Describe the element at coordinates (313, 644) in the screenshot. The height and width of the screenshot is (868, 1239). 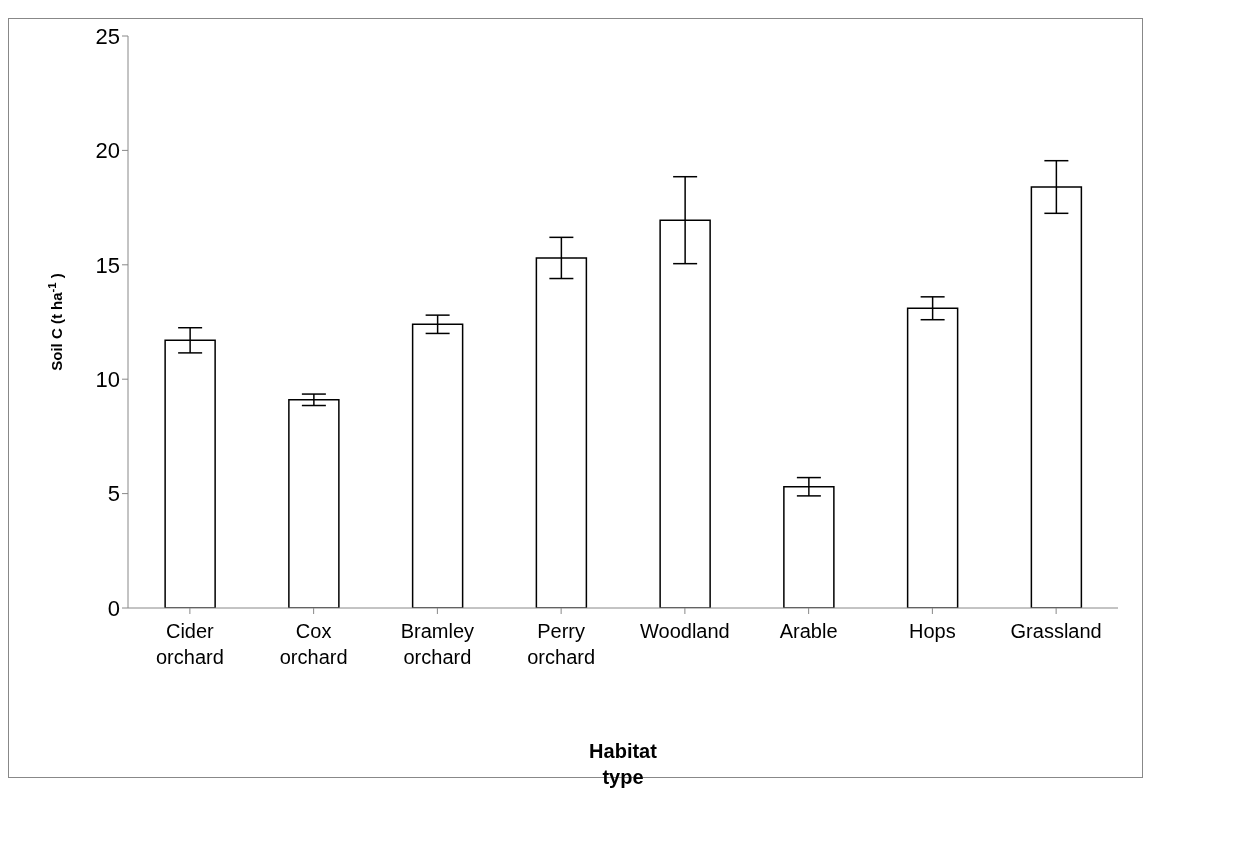
I see `x-tick-label: Cox orchard` at that location.